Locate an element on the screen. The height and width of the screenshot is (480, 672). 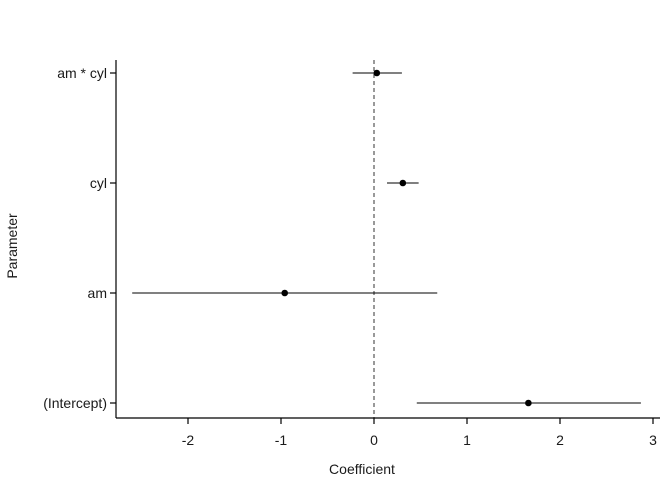
x-tick-label: 3 is located at coordinates (653, 440).